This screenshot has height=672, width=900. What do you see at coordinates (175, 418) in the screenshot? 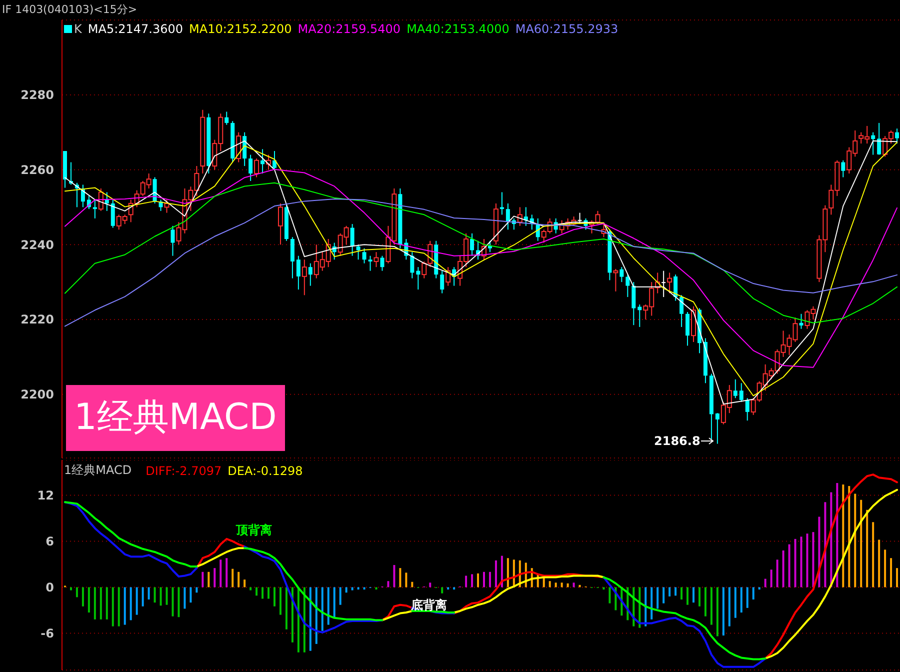
I see `annotation: 1经典MACD` at bounding box center [175, 418].